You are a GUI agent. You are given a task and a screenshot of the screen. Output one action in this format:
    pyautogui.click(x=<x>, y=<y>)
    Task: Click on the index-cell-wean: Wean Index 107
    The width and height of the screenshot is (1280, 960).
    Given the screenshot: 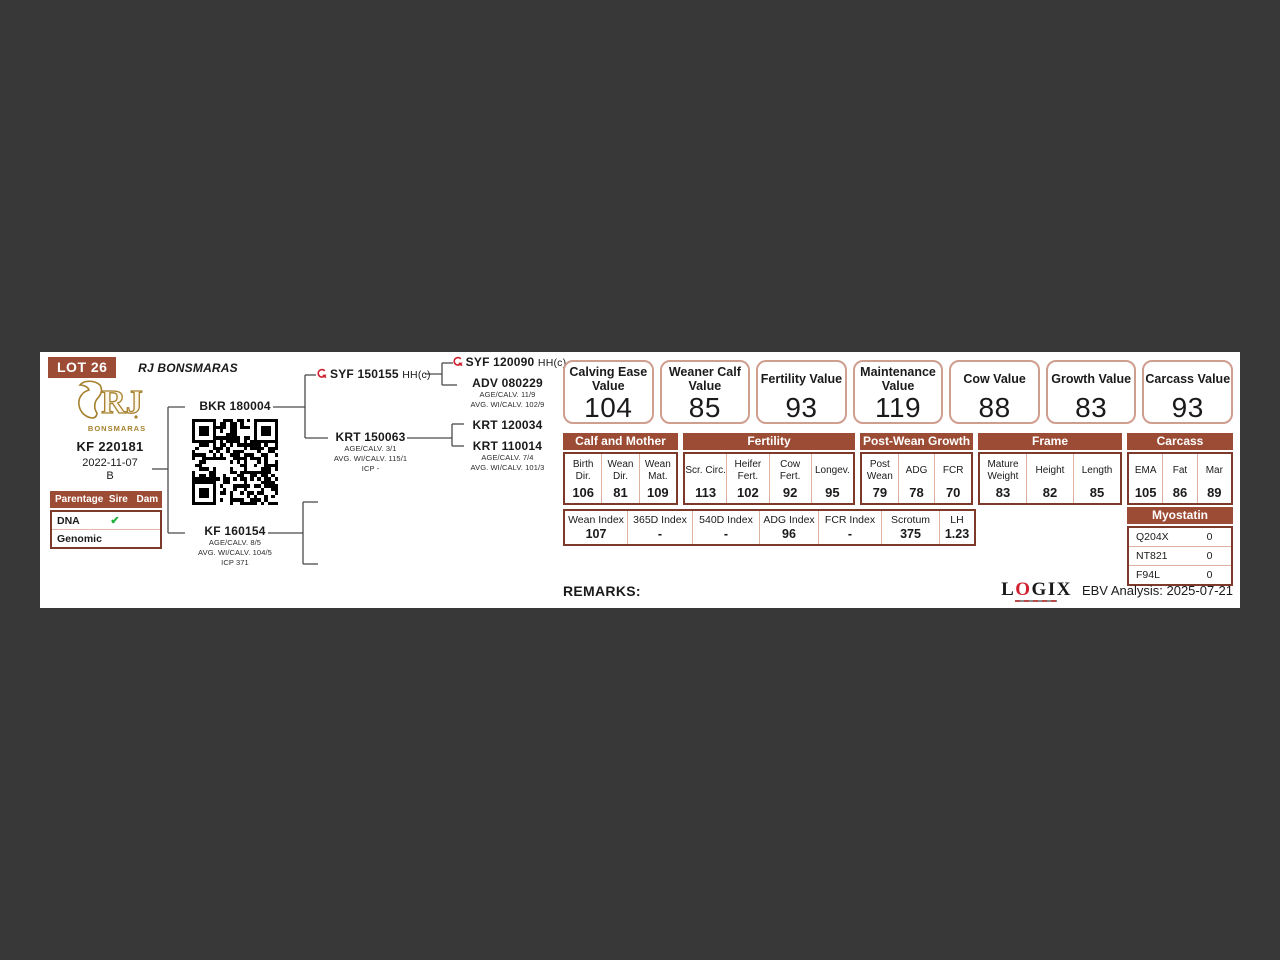 What is the action you would take?
    pyautogui.click(x=596, y=527)
    